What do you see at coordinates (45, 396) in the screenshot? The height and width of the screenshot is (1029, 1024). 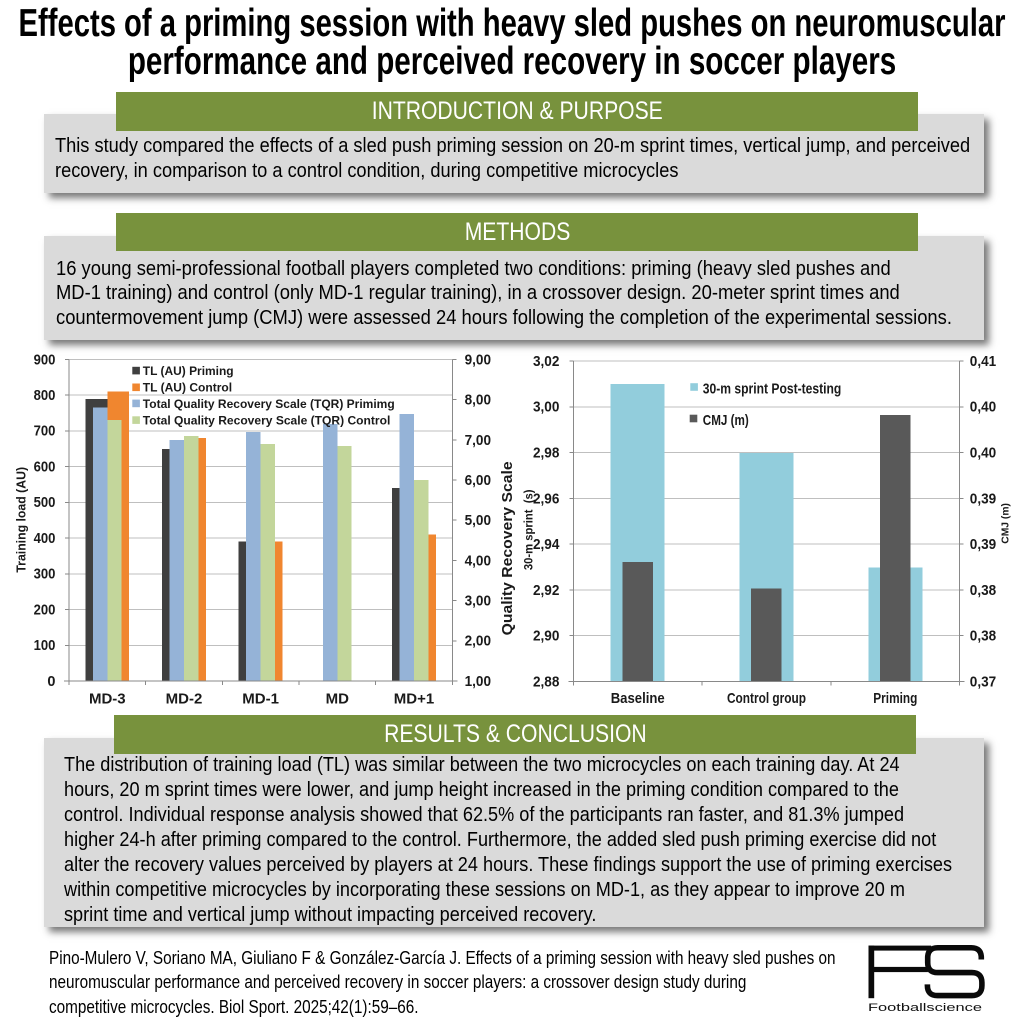 I see `svg-text: 800` at bounding box center [45, 396].